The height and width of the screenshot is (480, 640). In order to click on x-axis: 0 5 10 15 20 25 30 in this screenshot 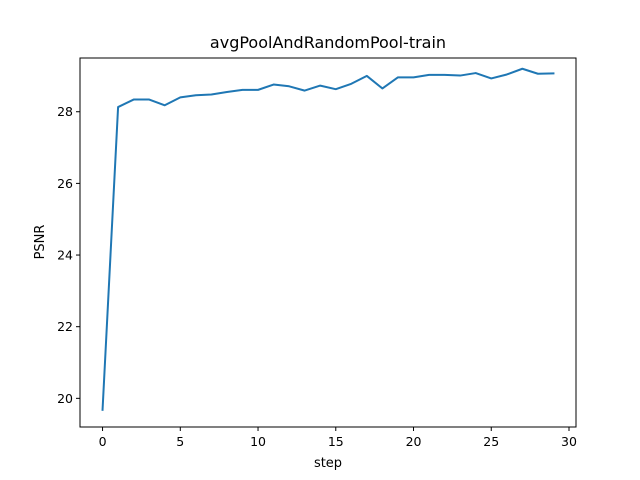, I will do `click(338, 438)`.